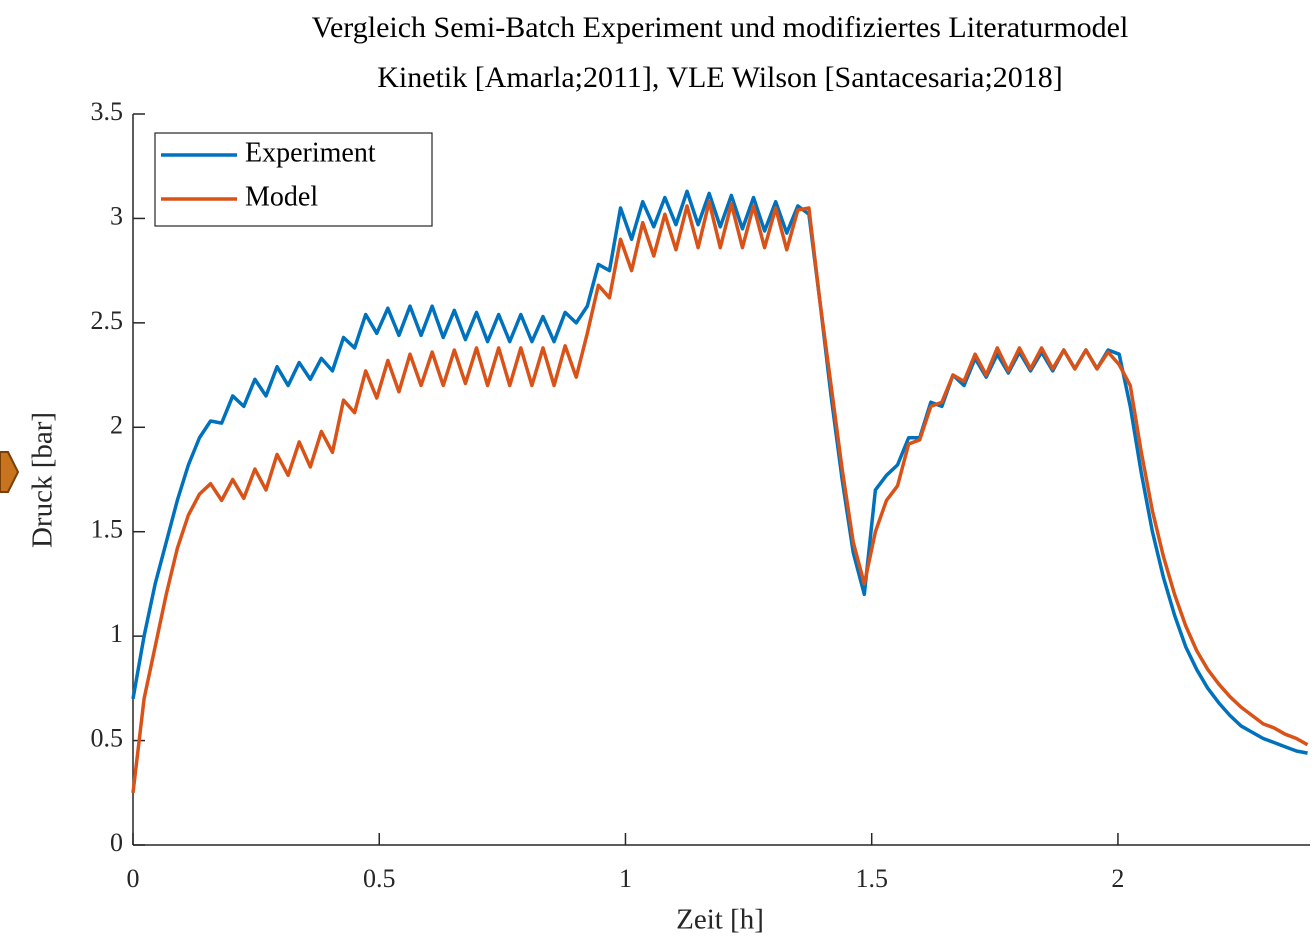 The height and width of the screenshot is (946, 1314). What do you see at coordinates (116, 842) in the screenshot?
I see `y-tick-label: 0` at bounding box center [116, 842].